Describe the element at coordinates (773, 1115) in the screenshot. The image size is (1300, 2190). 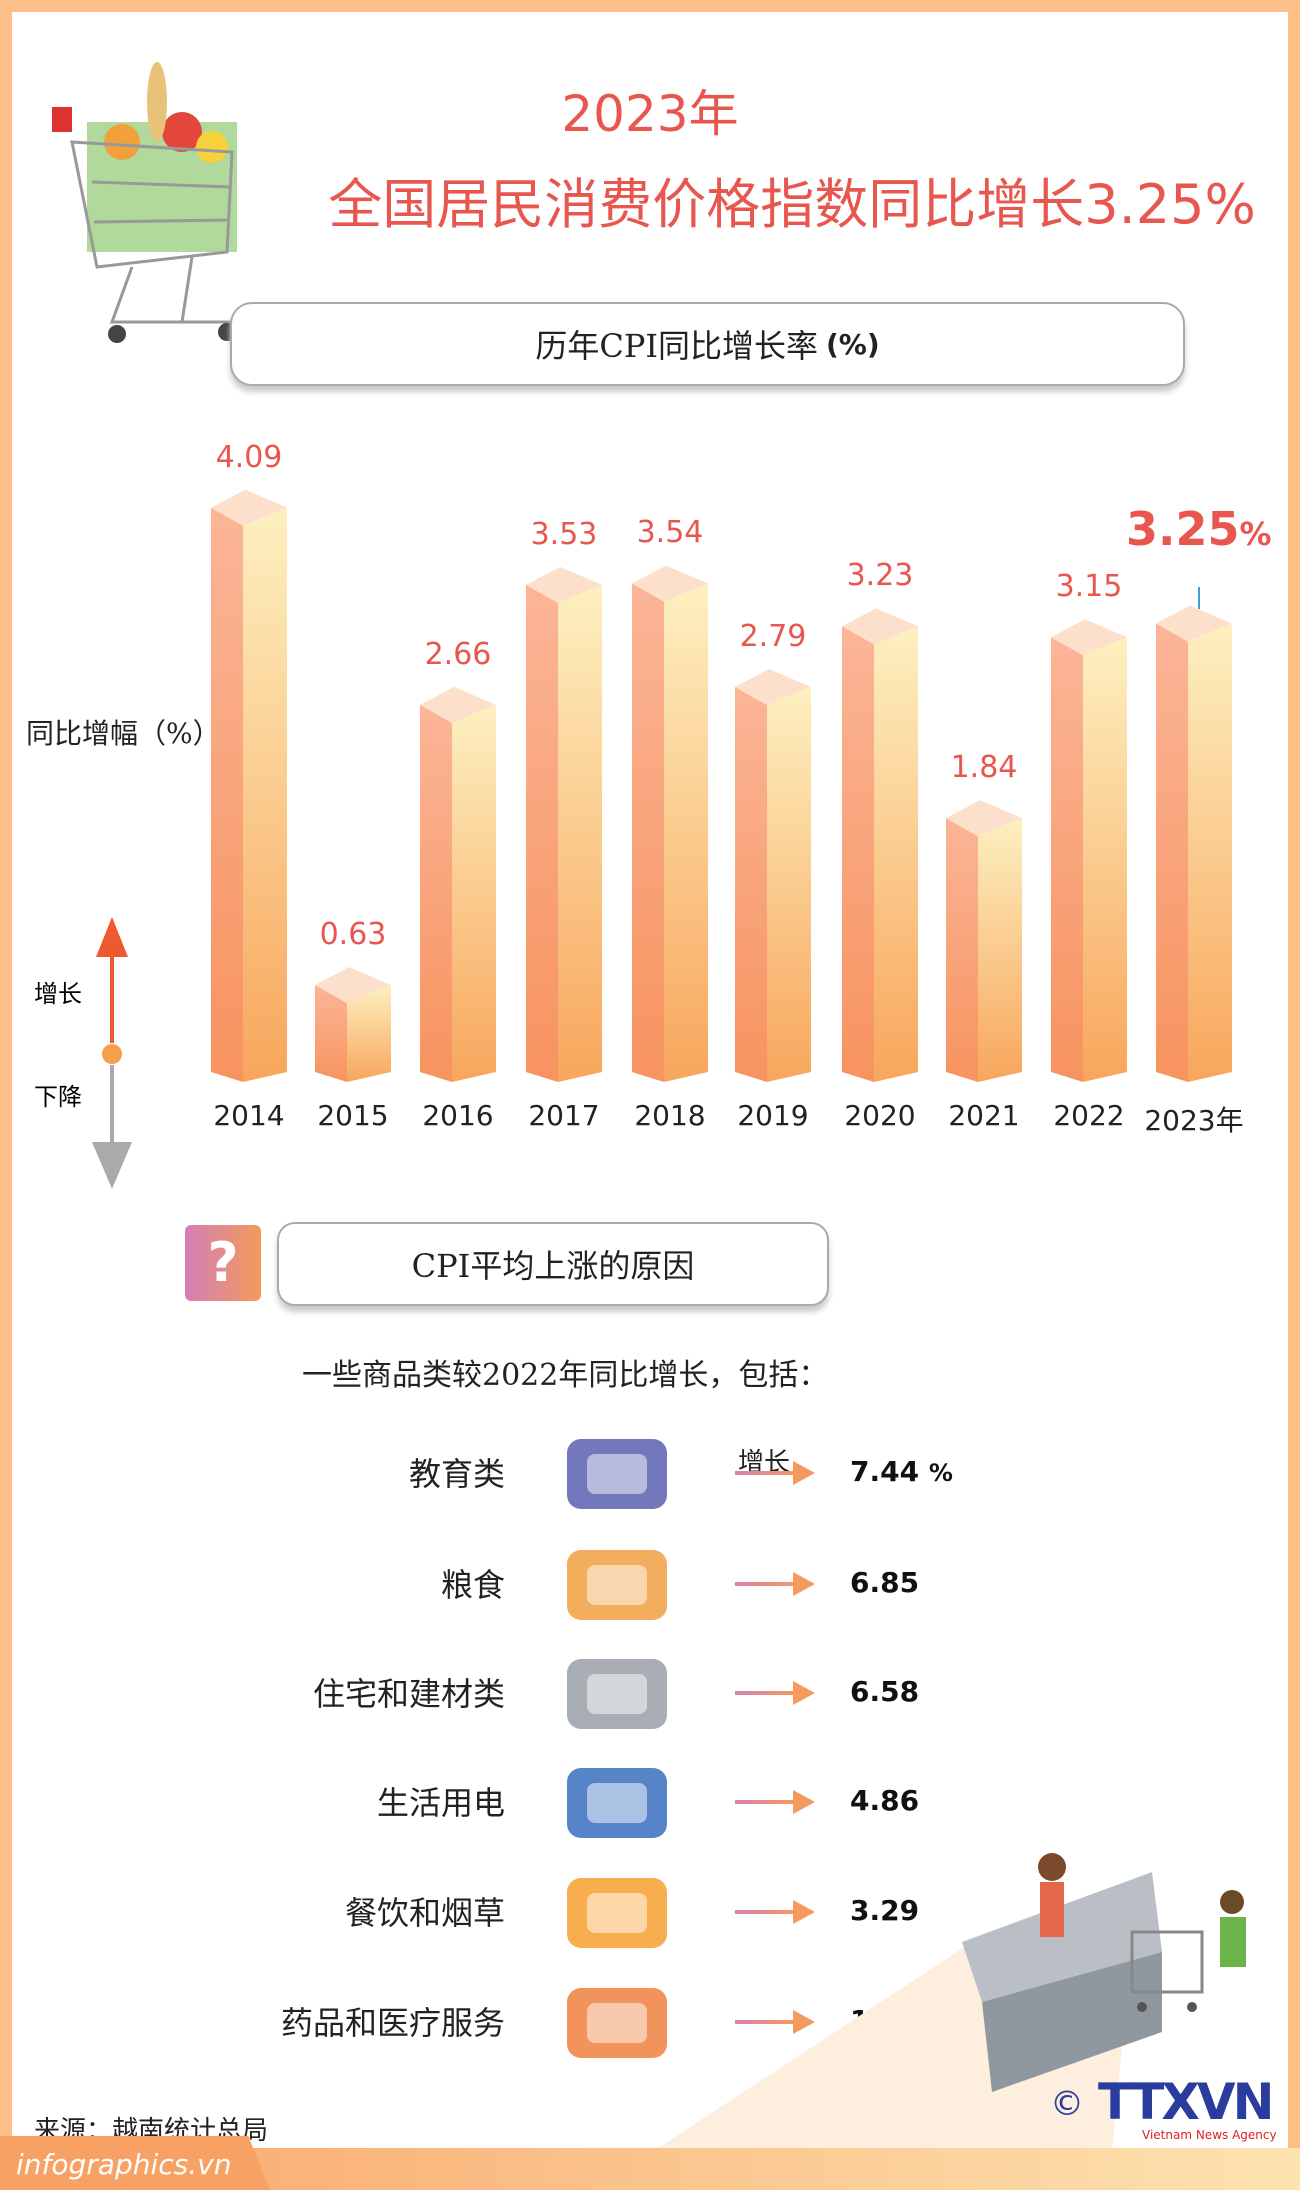
I see `x-tick-label: 2019` at that location.